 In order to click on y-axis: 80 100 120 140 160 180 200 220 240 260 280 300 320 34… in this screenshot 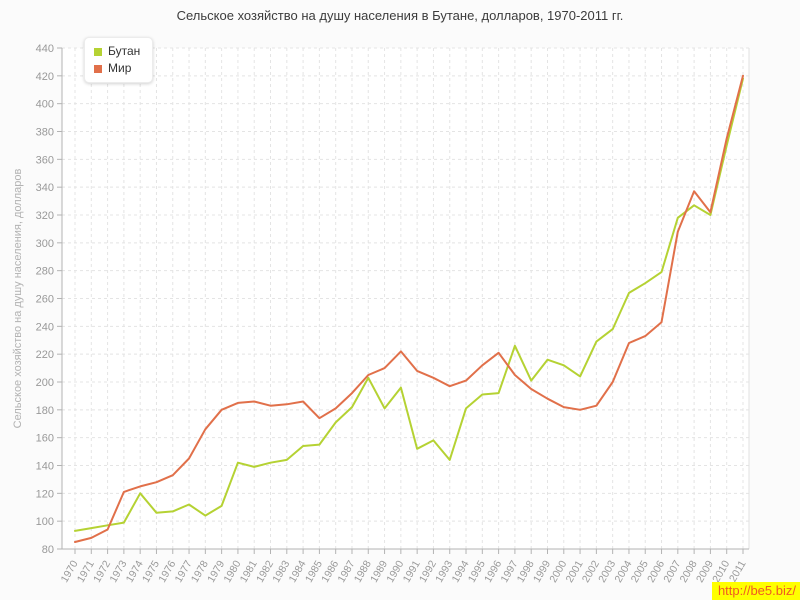, I will do `click(49, 299)`.